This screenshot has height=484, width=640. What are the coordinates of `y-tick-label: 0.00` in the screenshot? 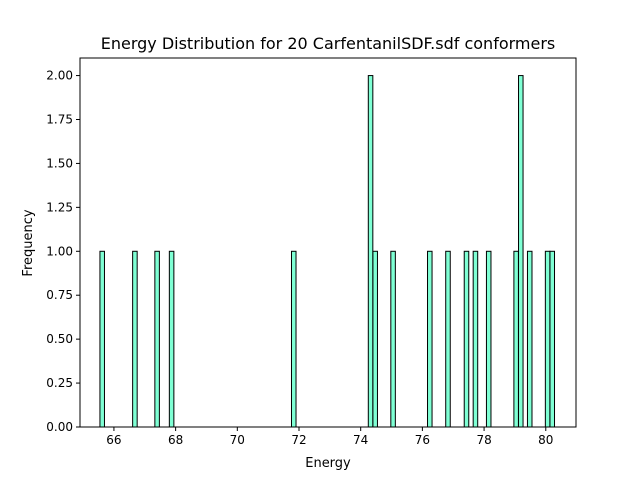 It's located at (59, 427).